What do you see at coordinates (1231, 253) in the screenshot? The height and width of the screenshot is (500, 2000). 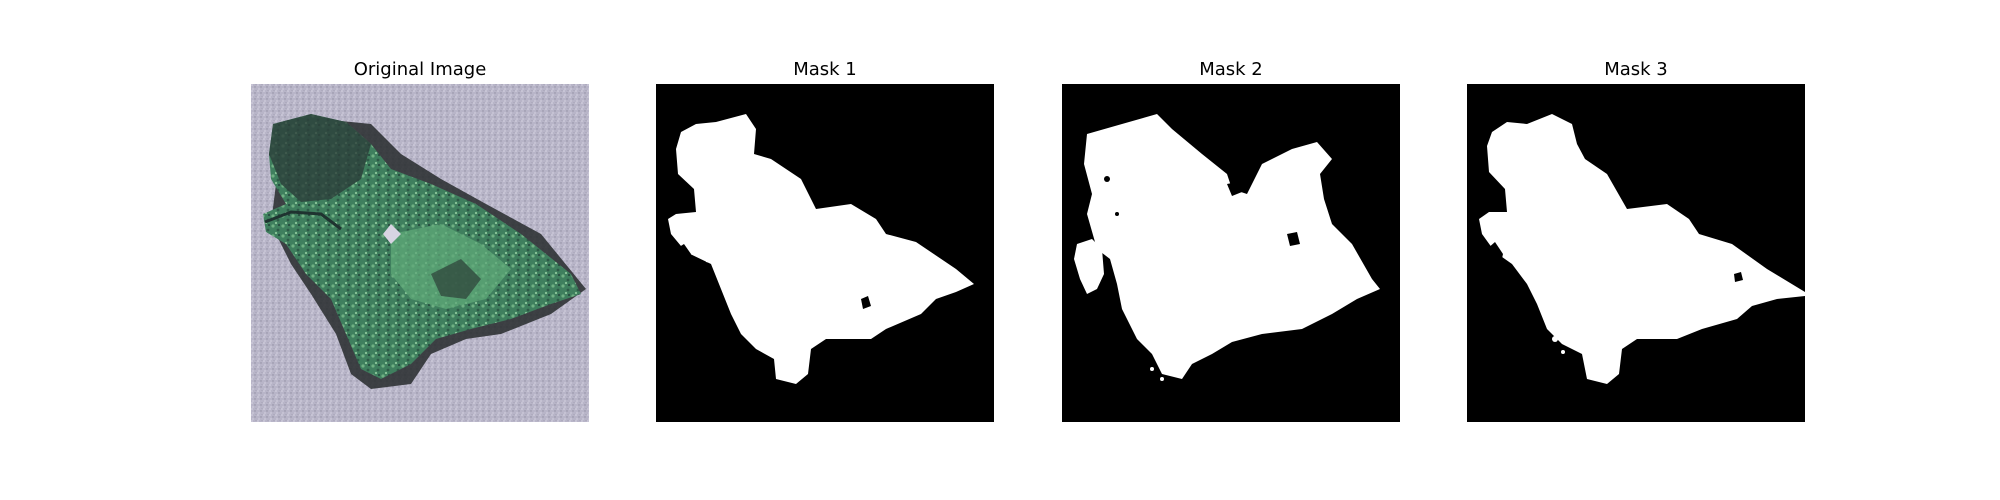 I see `mask-2-image` at bounding box center [1231, 253].